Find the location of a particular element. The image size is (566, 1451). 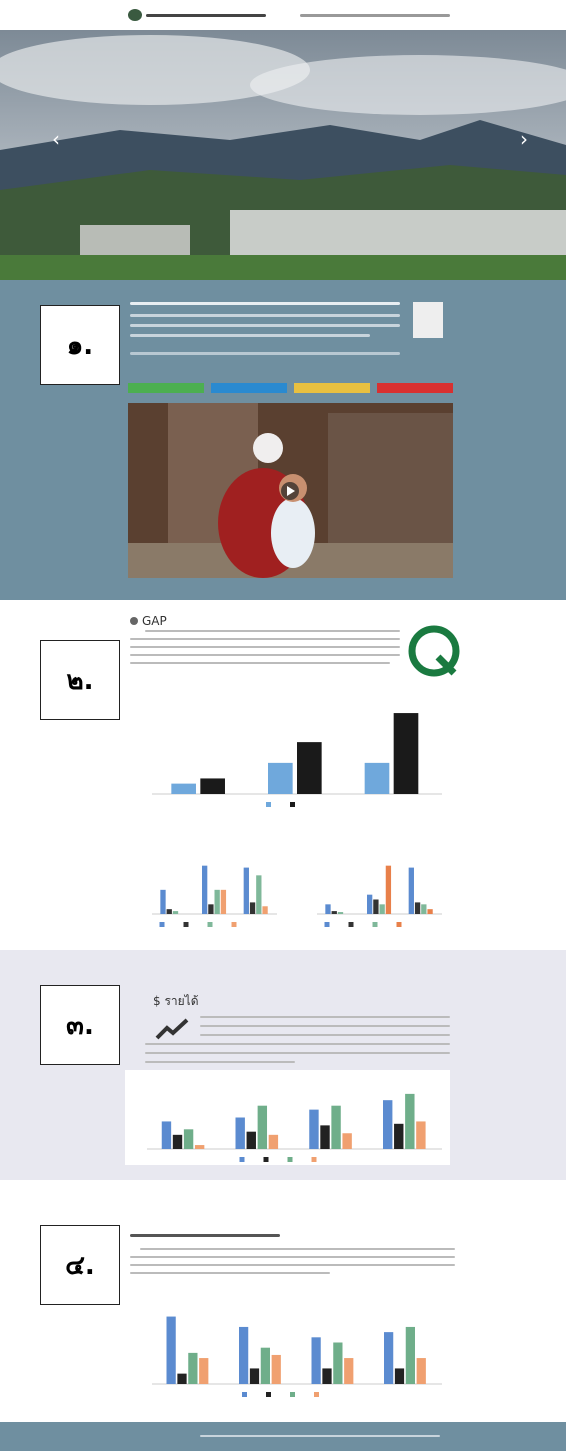

footer-text is located at coordinates (320, 1436).